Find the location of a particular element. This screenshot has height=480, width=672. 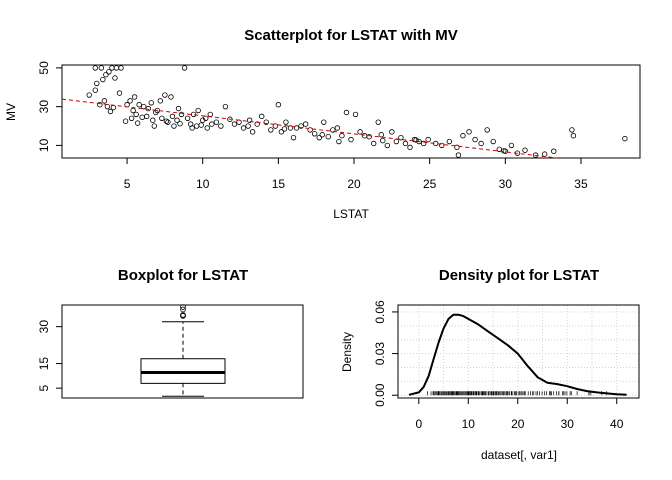

density-x-axis: 0 10 20 30 40 is located at coordinates (519, 414).